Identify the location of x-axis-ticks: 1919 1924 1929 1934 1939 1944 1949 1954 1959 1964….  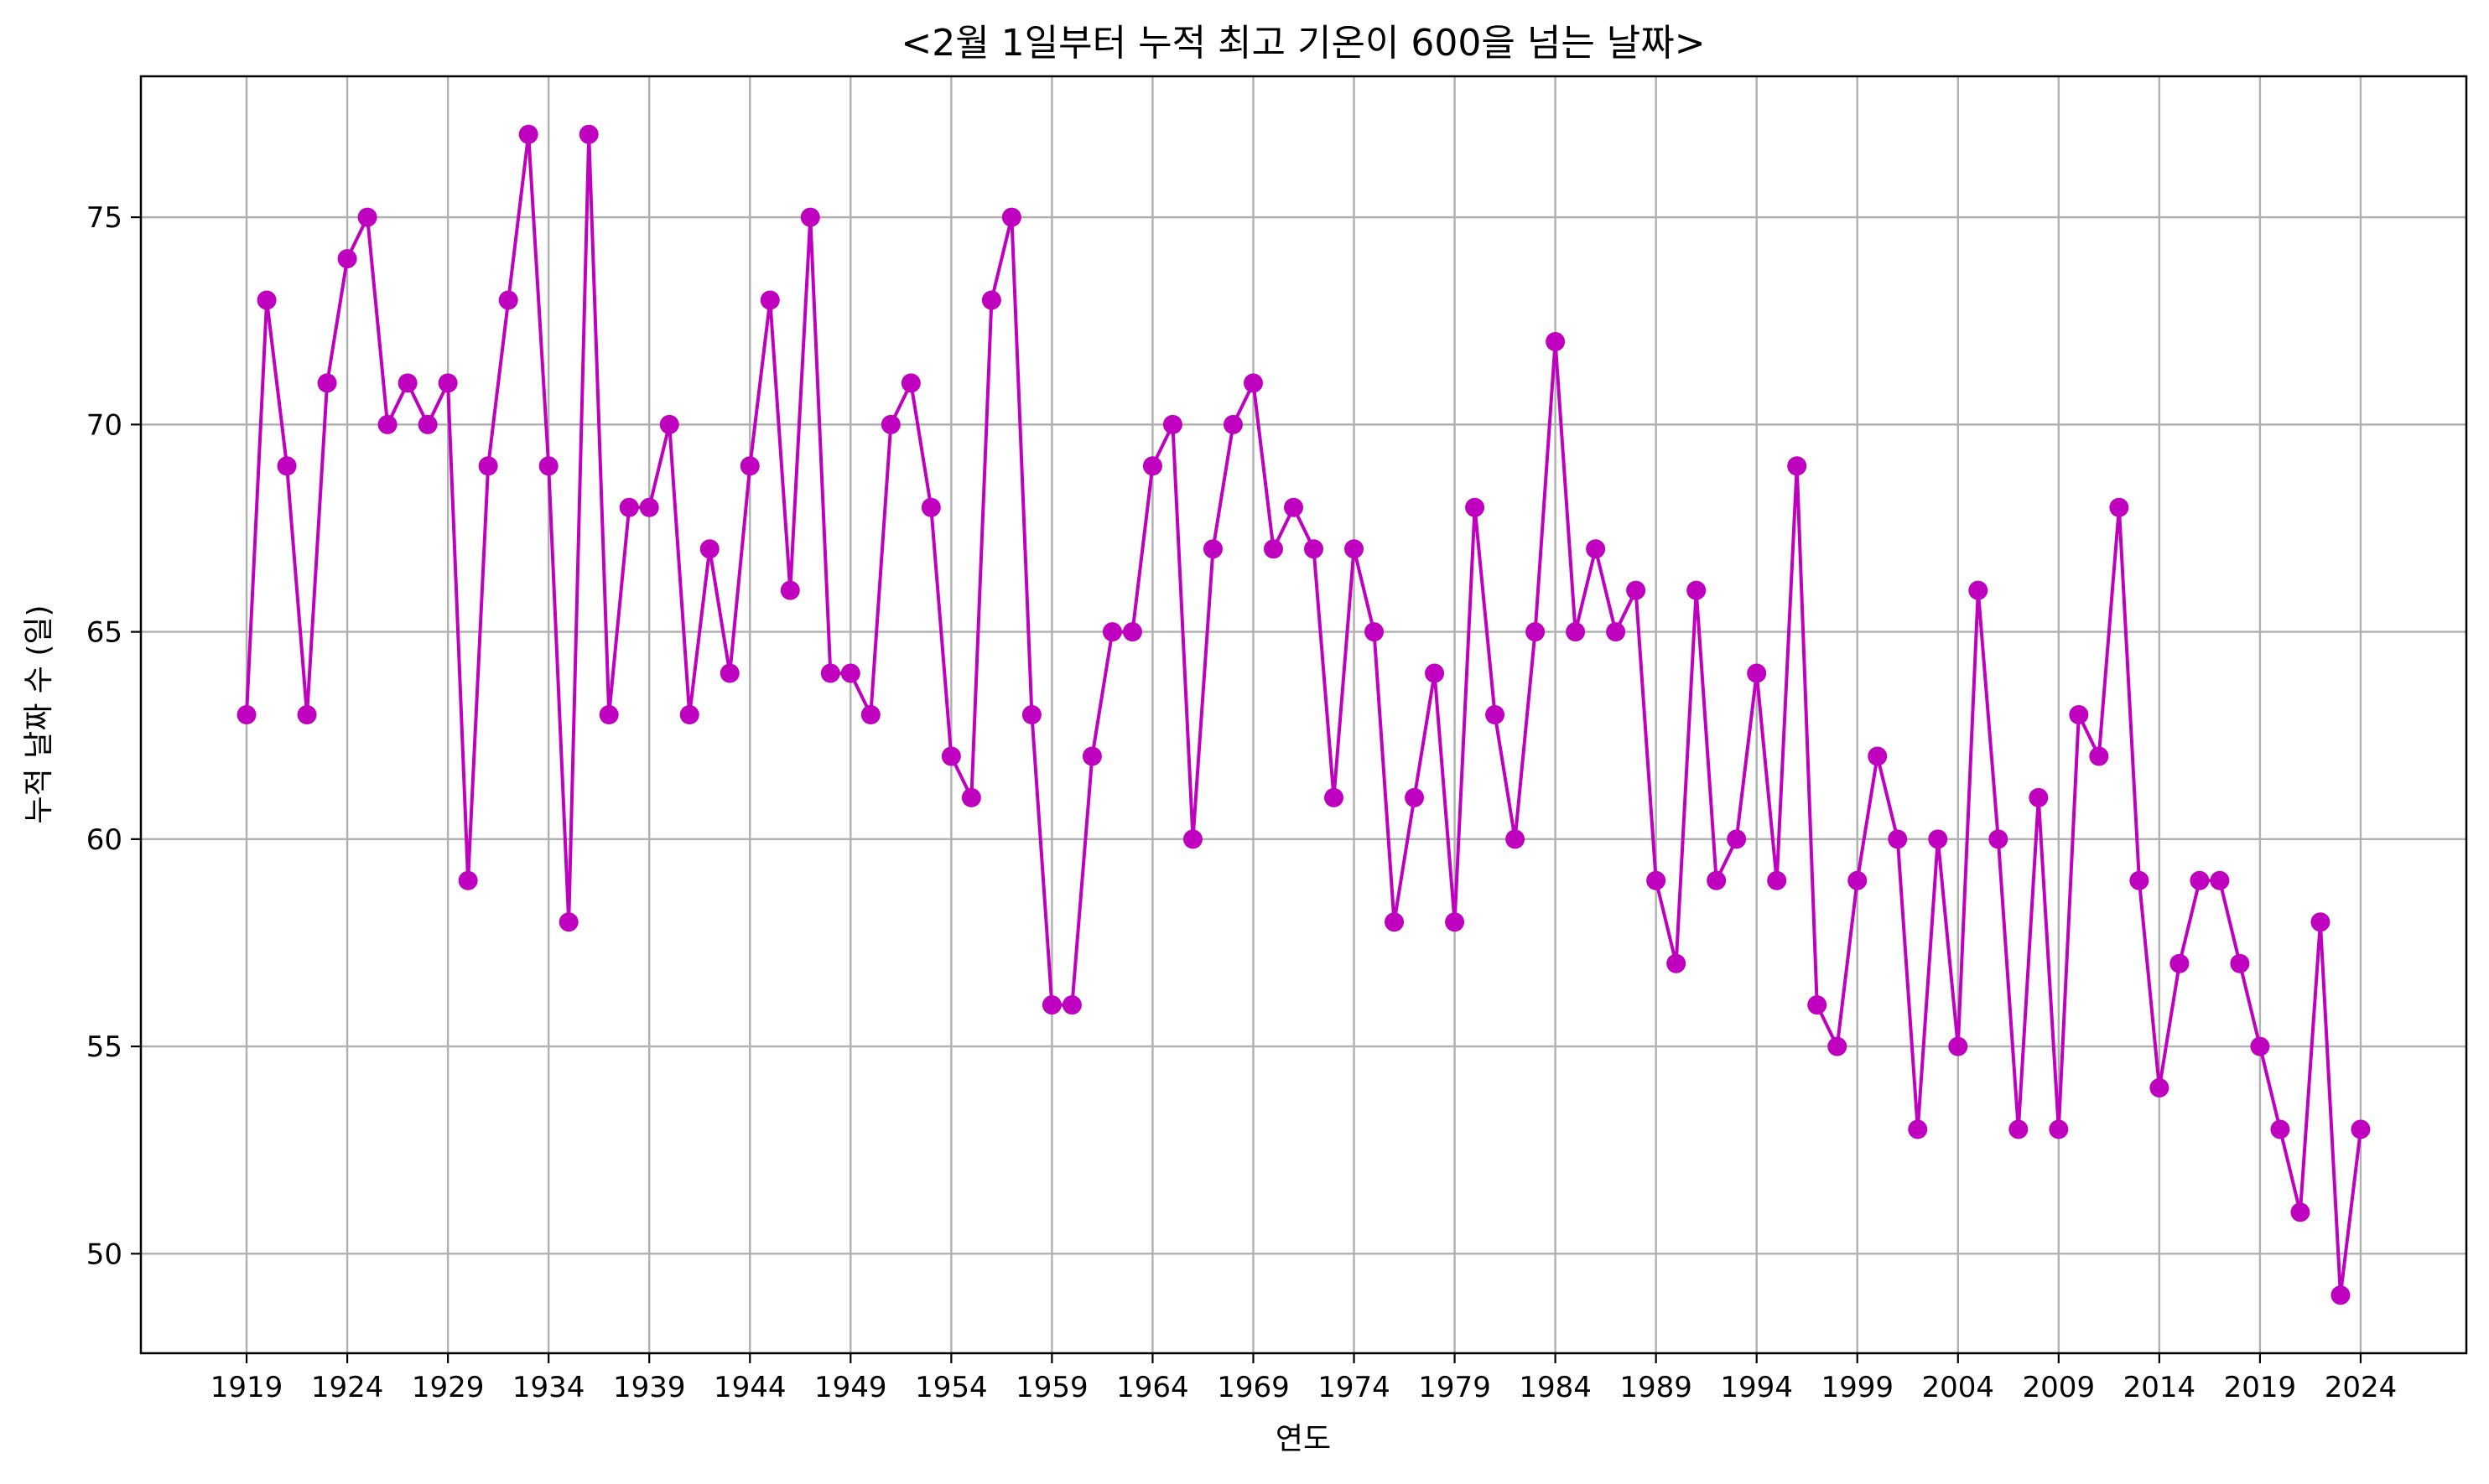
(1303, 1378).